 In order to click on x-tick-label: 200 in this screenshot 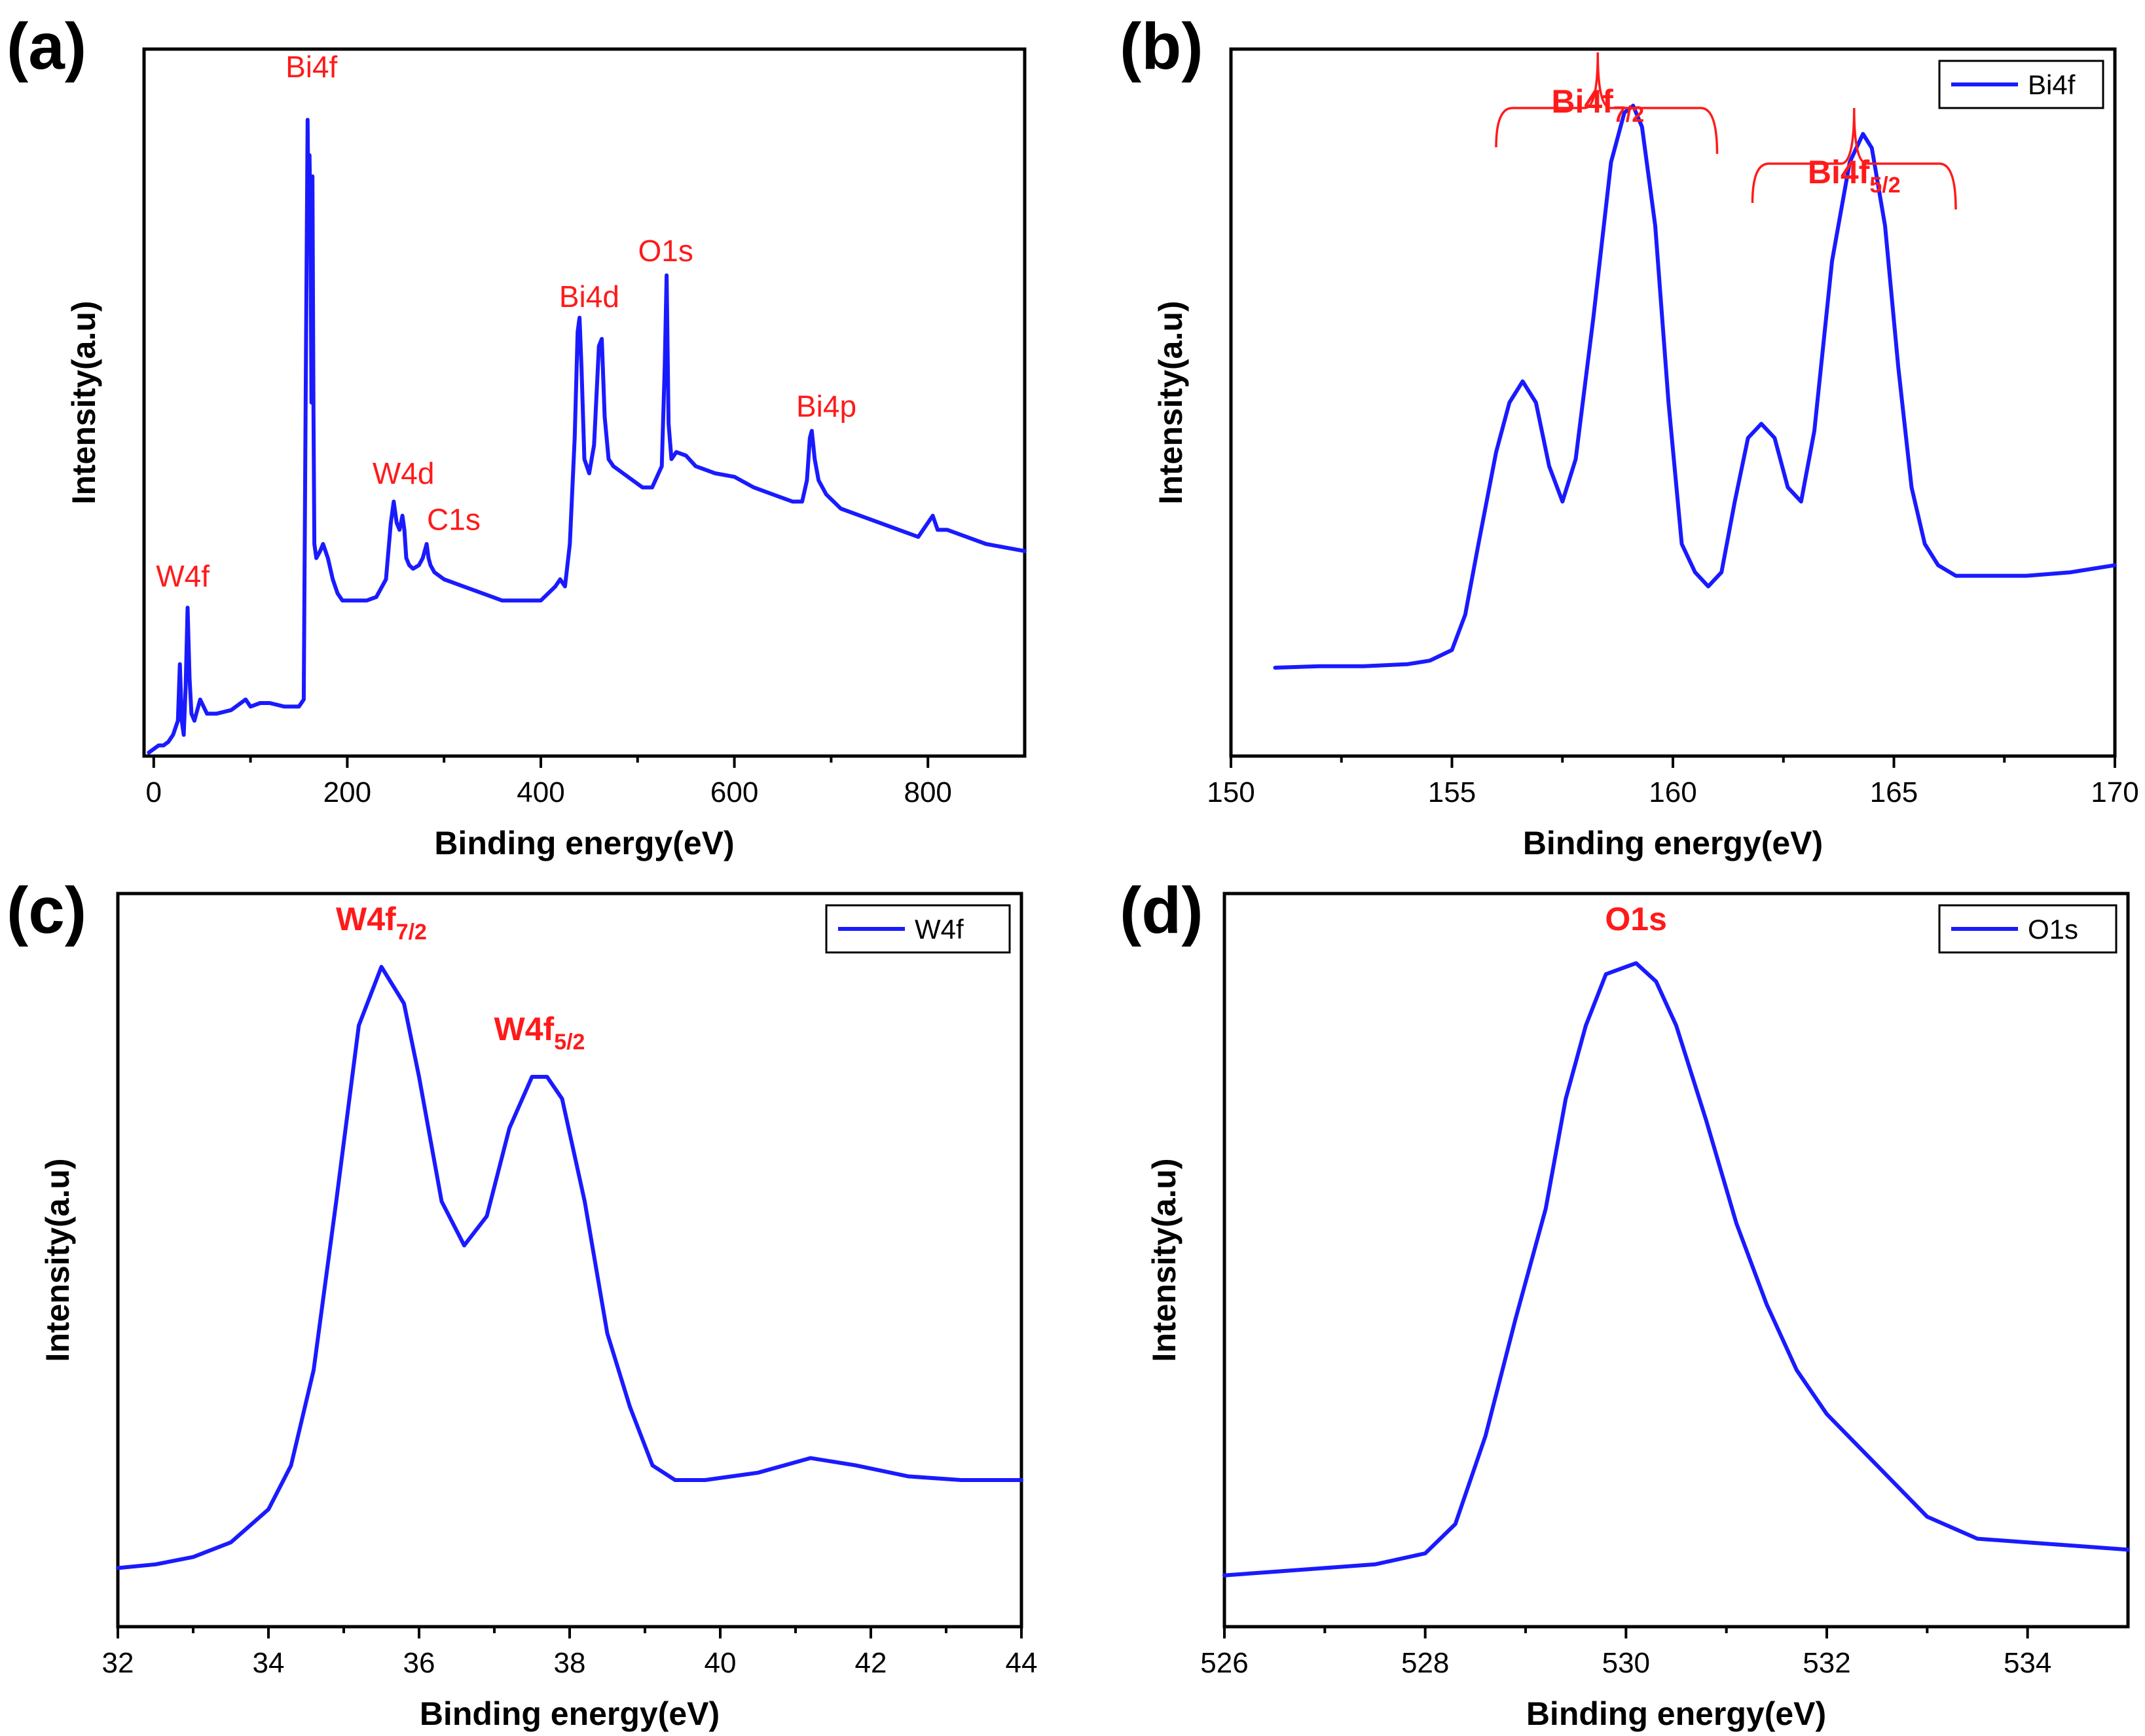, I will do `click(347, 792)`.